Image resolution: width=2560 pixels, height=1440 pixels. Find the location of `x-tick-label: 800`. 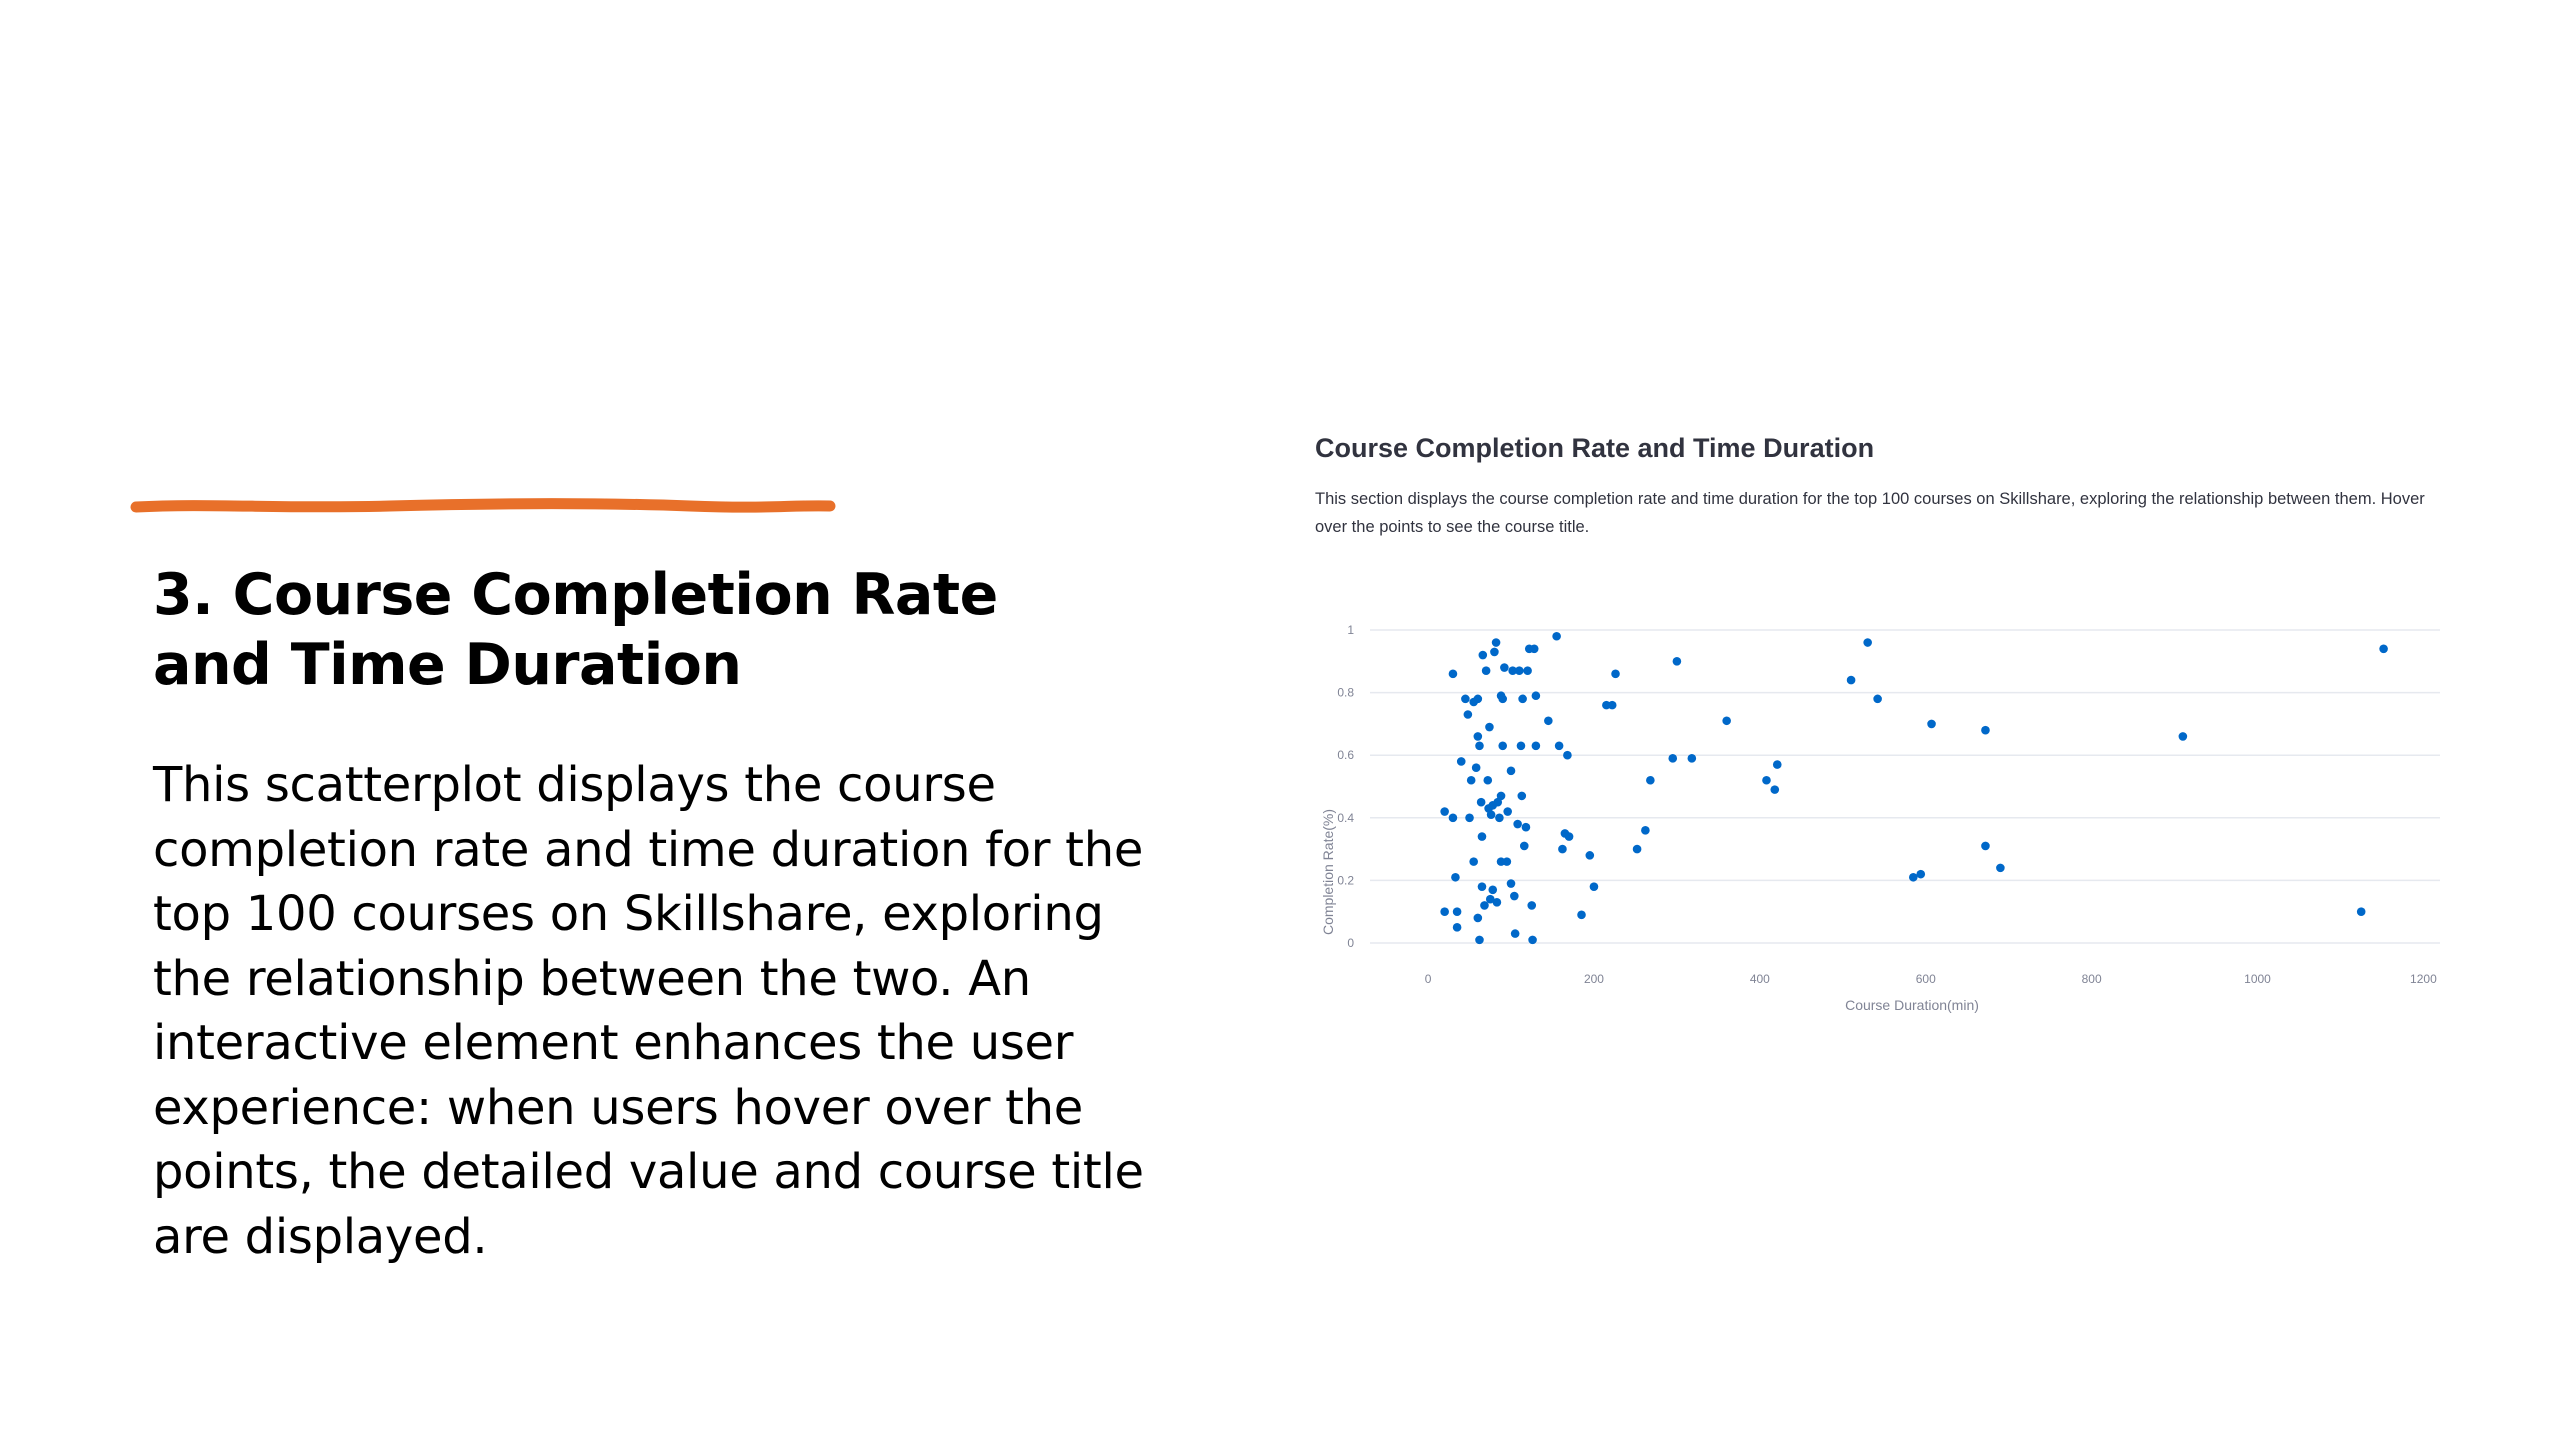

x-tick-label: 800 is located at coordinates (2092, 979).